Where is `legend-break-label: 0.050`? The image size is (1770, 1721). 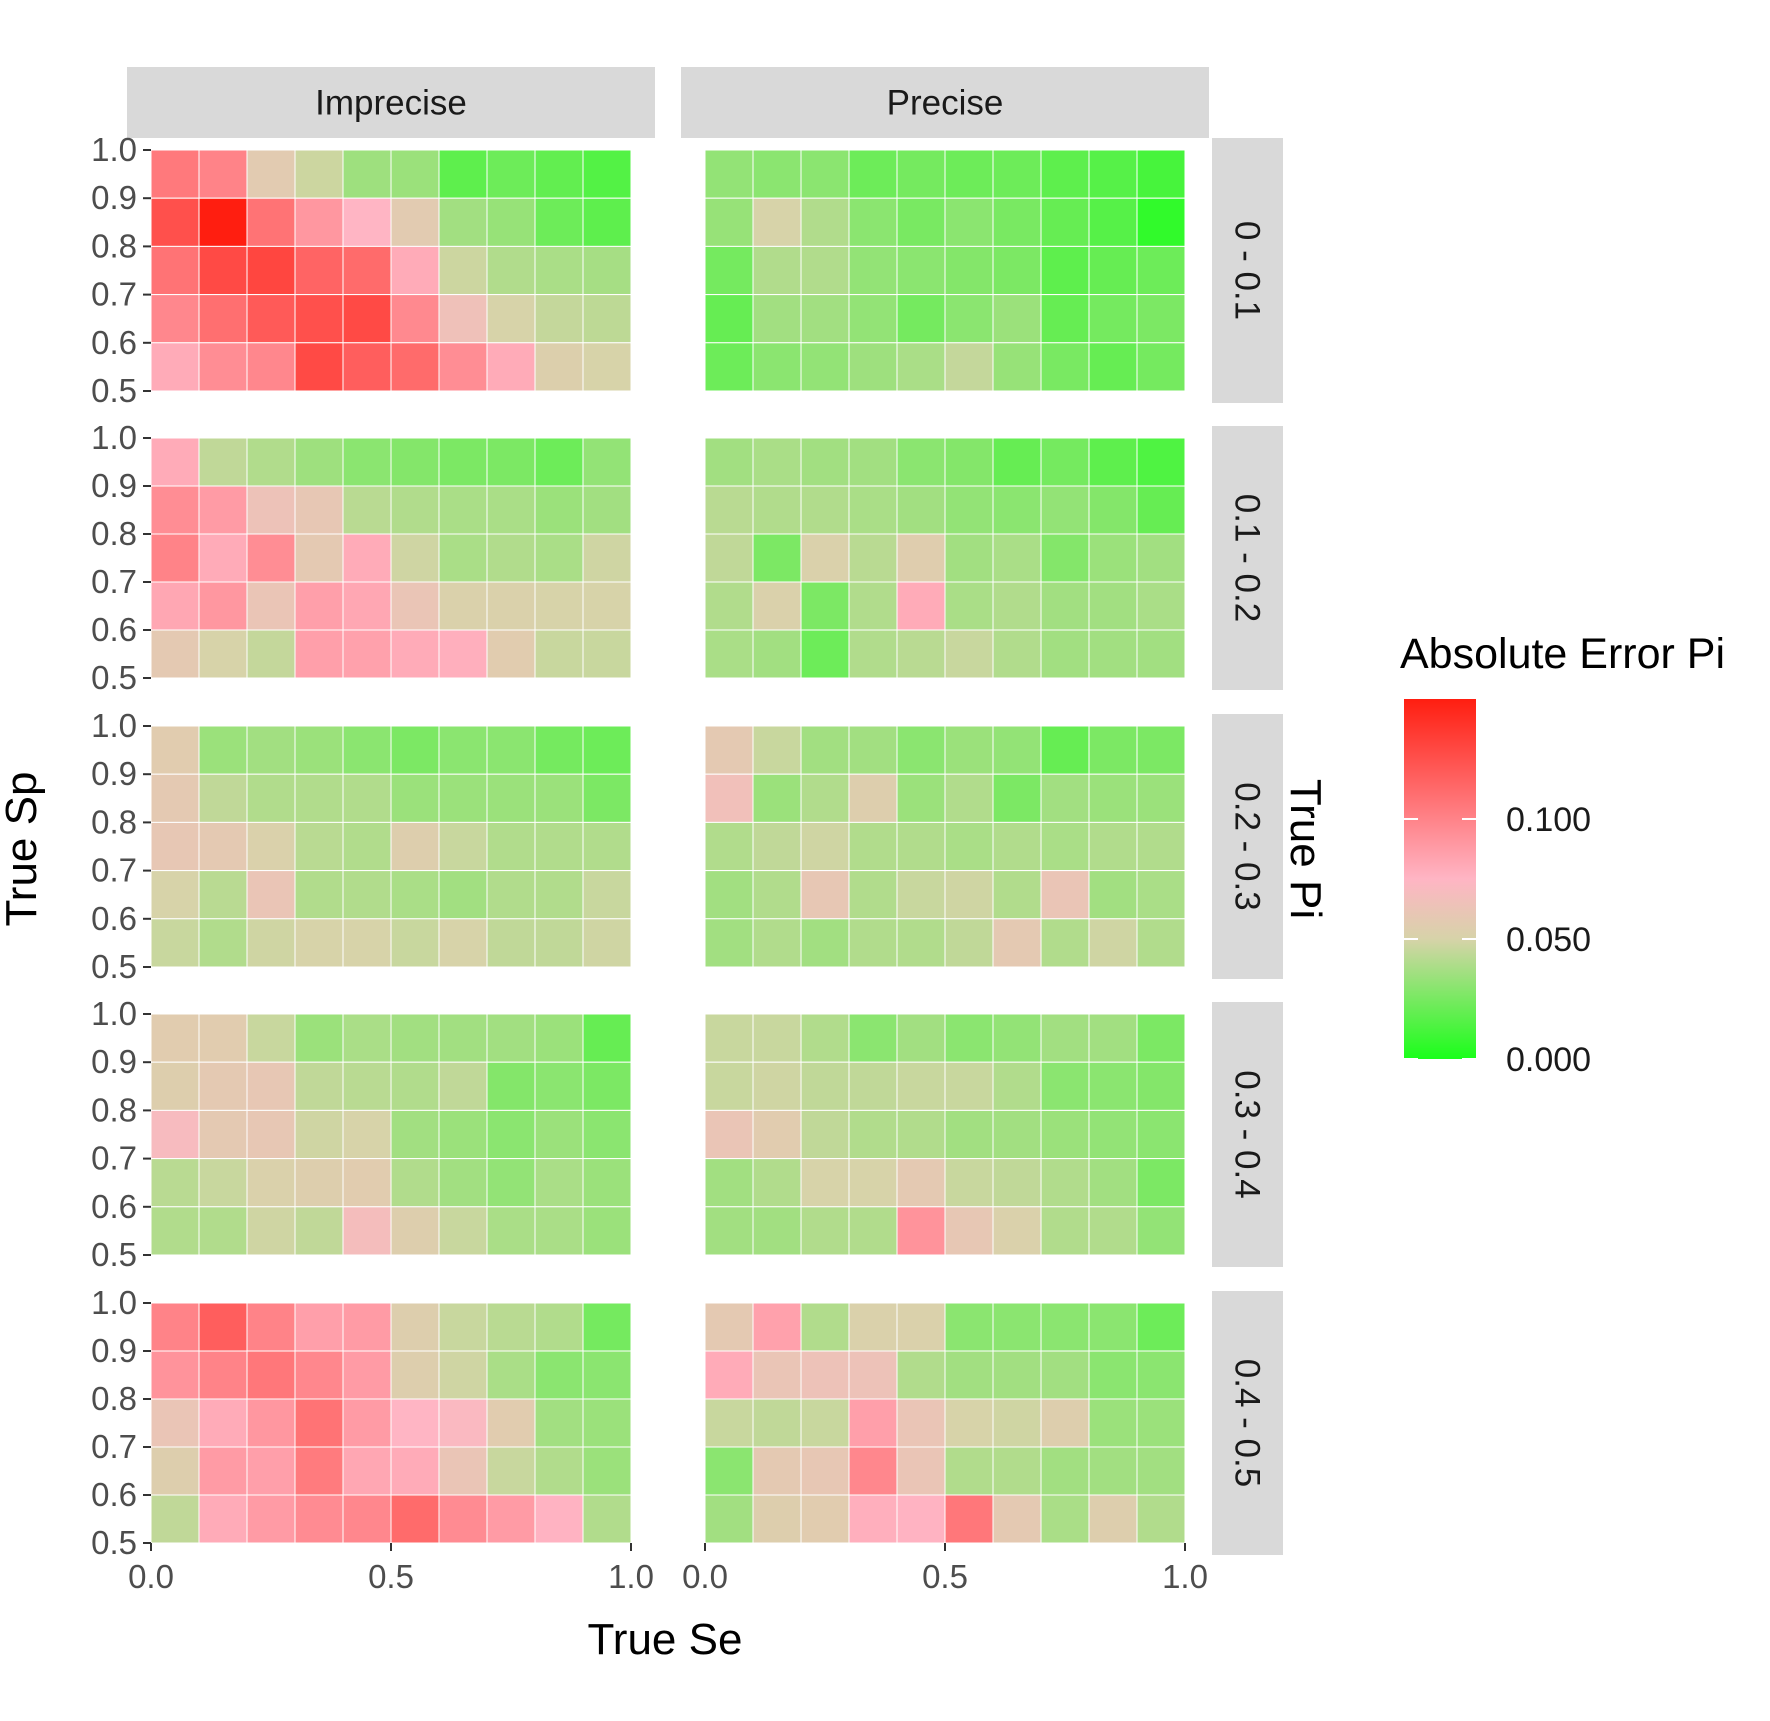 legend-break-label: 0.050 is located at coordinates (1548, 940).